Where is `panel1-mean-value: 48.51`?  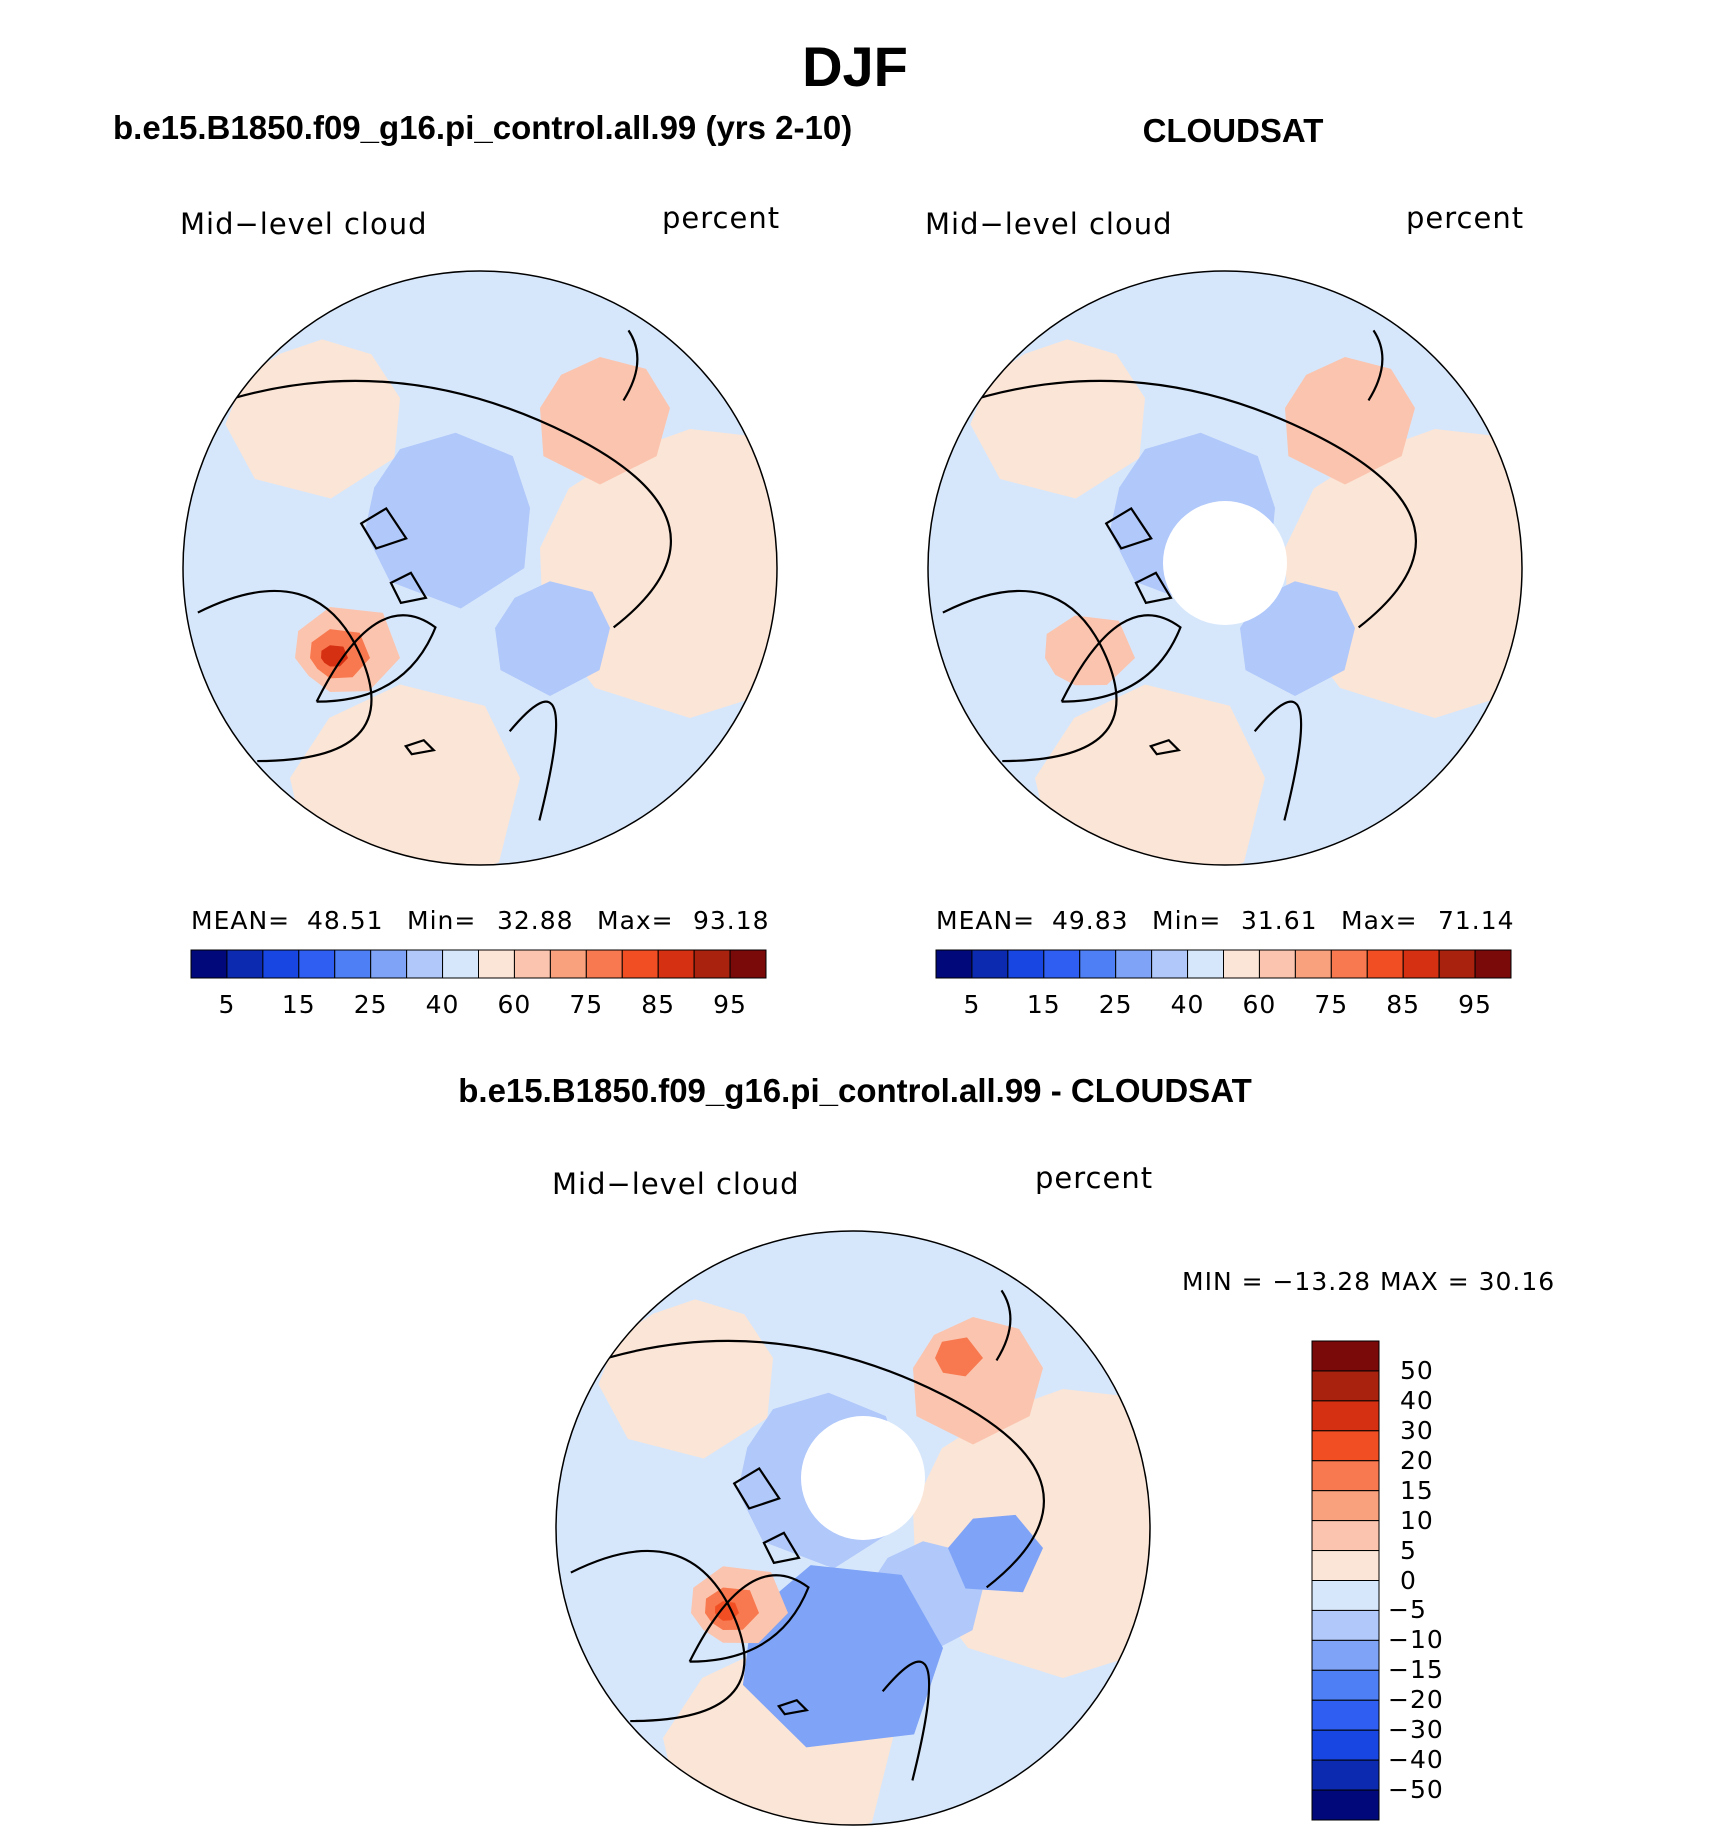
panel1-mean-value: 48.51 is located at coordinates (345, 920).